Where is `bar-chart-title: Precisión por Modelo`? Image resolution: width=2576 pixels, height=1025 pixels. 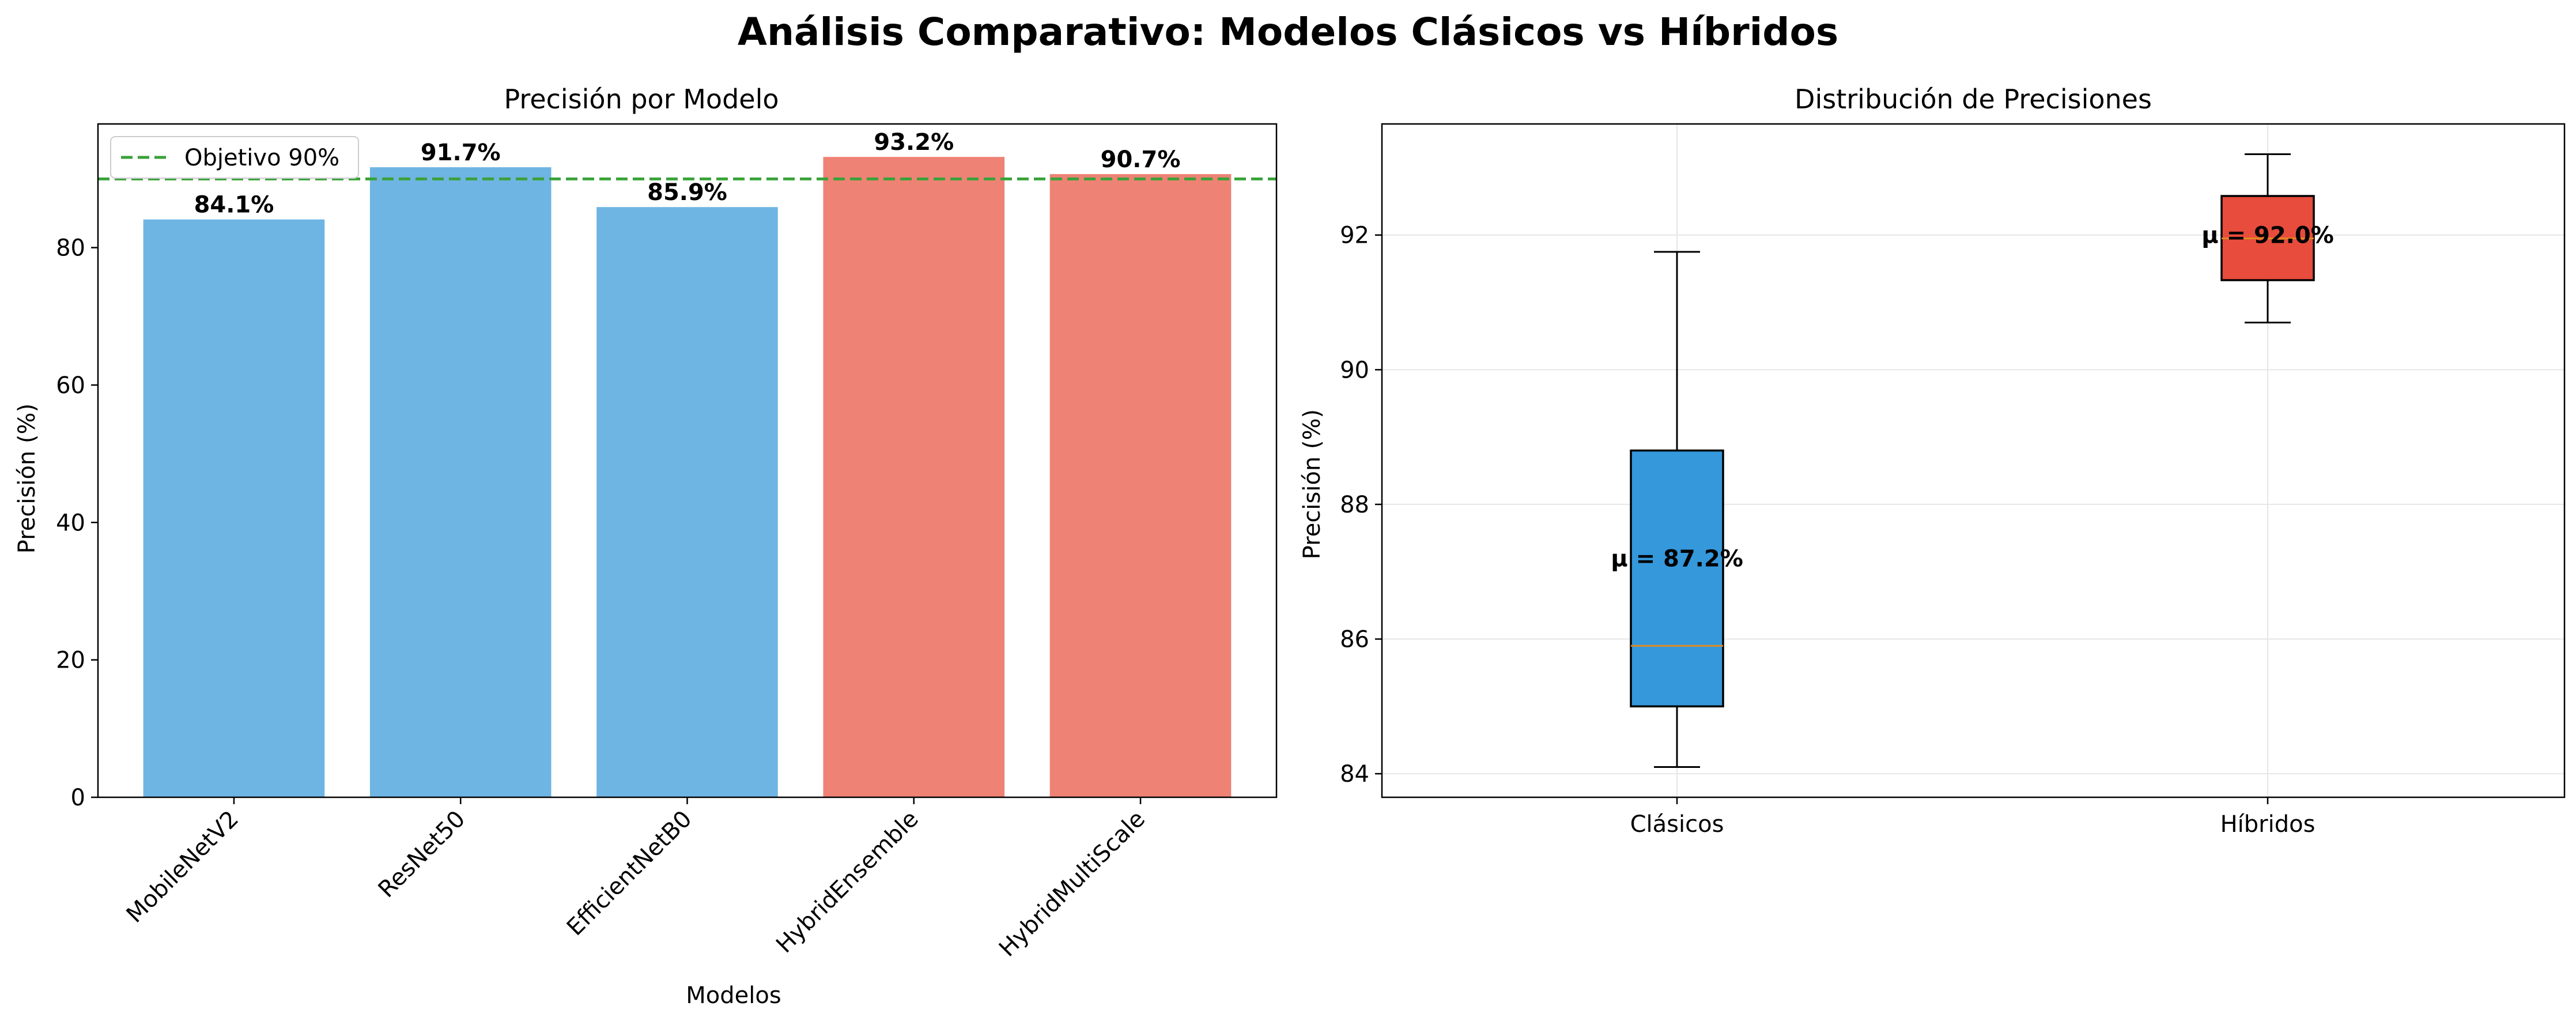 bar-chart-title: Precisión por Modelo is located at coordinates (641, 99).